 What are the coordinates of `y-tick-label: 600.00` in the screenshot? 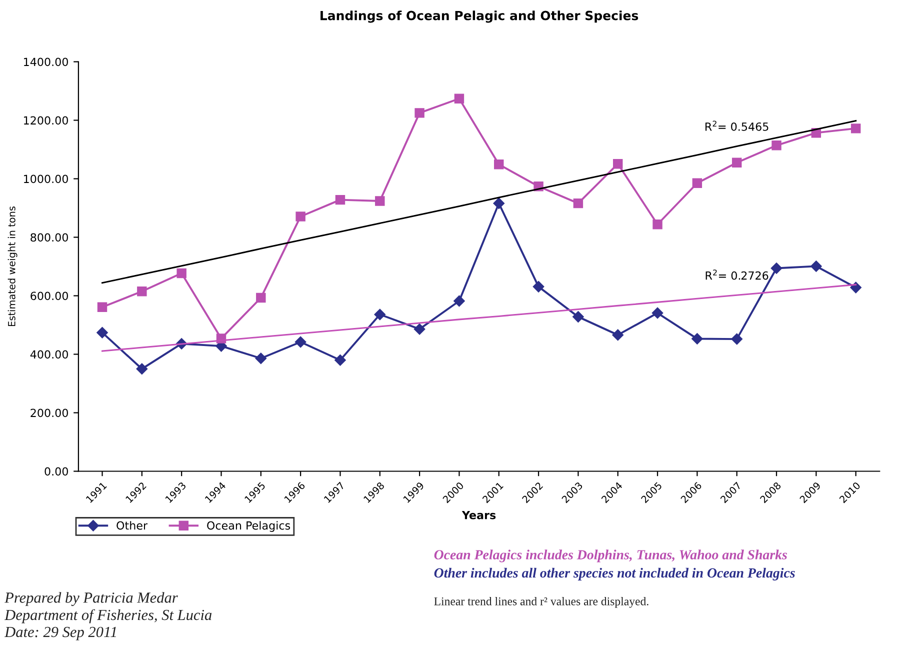 It's located at (49, 296).